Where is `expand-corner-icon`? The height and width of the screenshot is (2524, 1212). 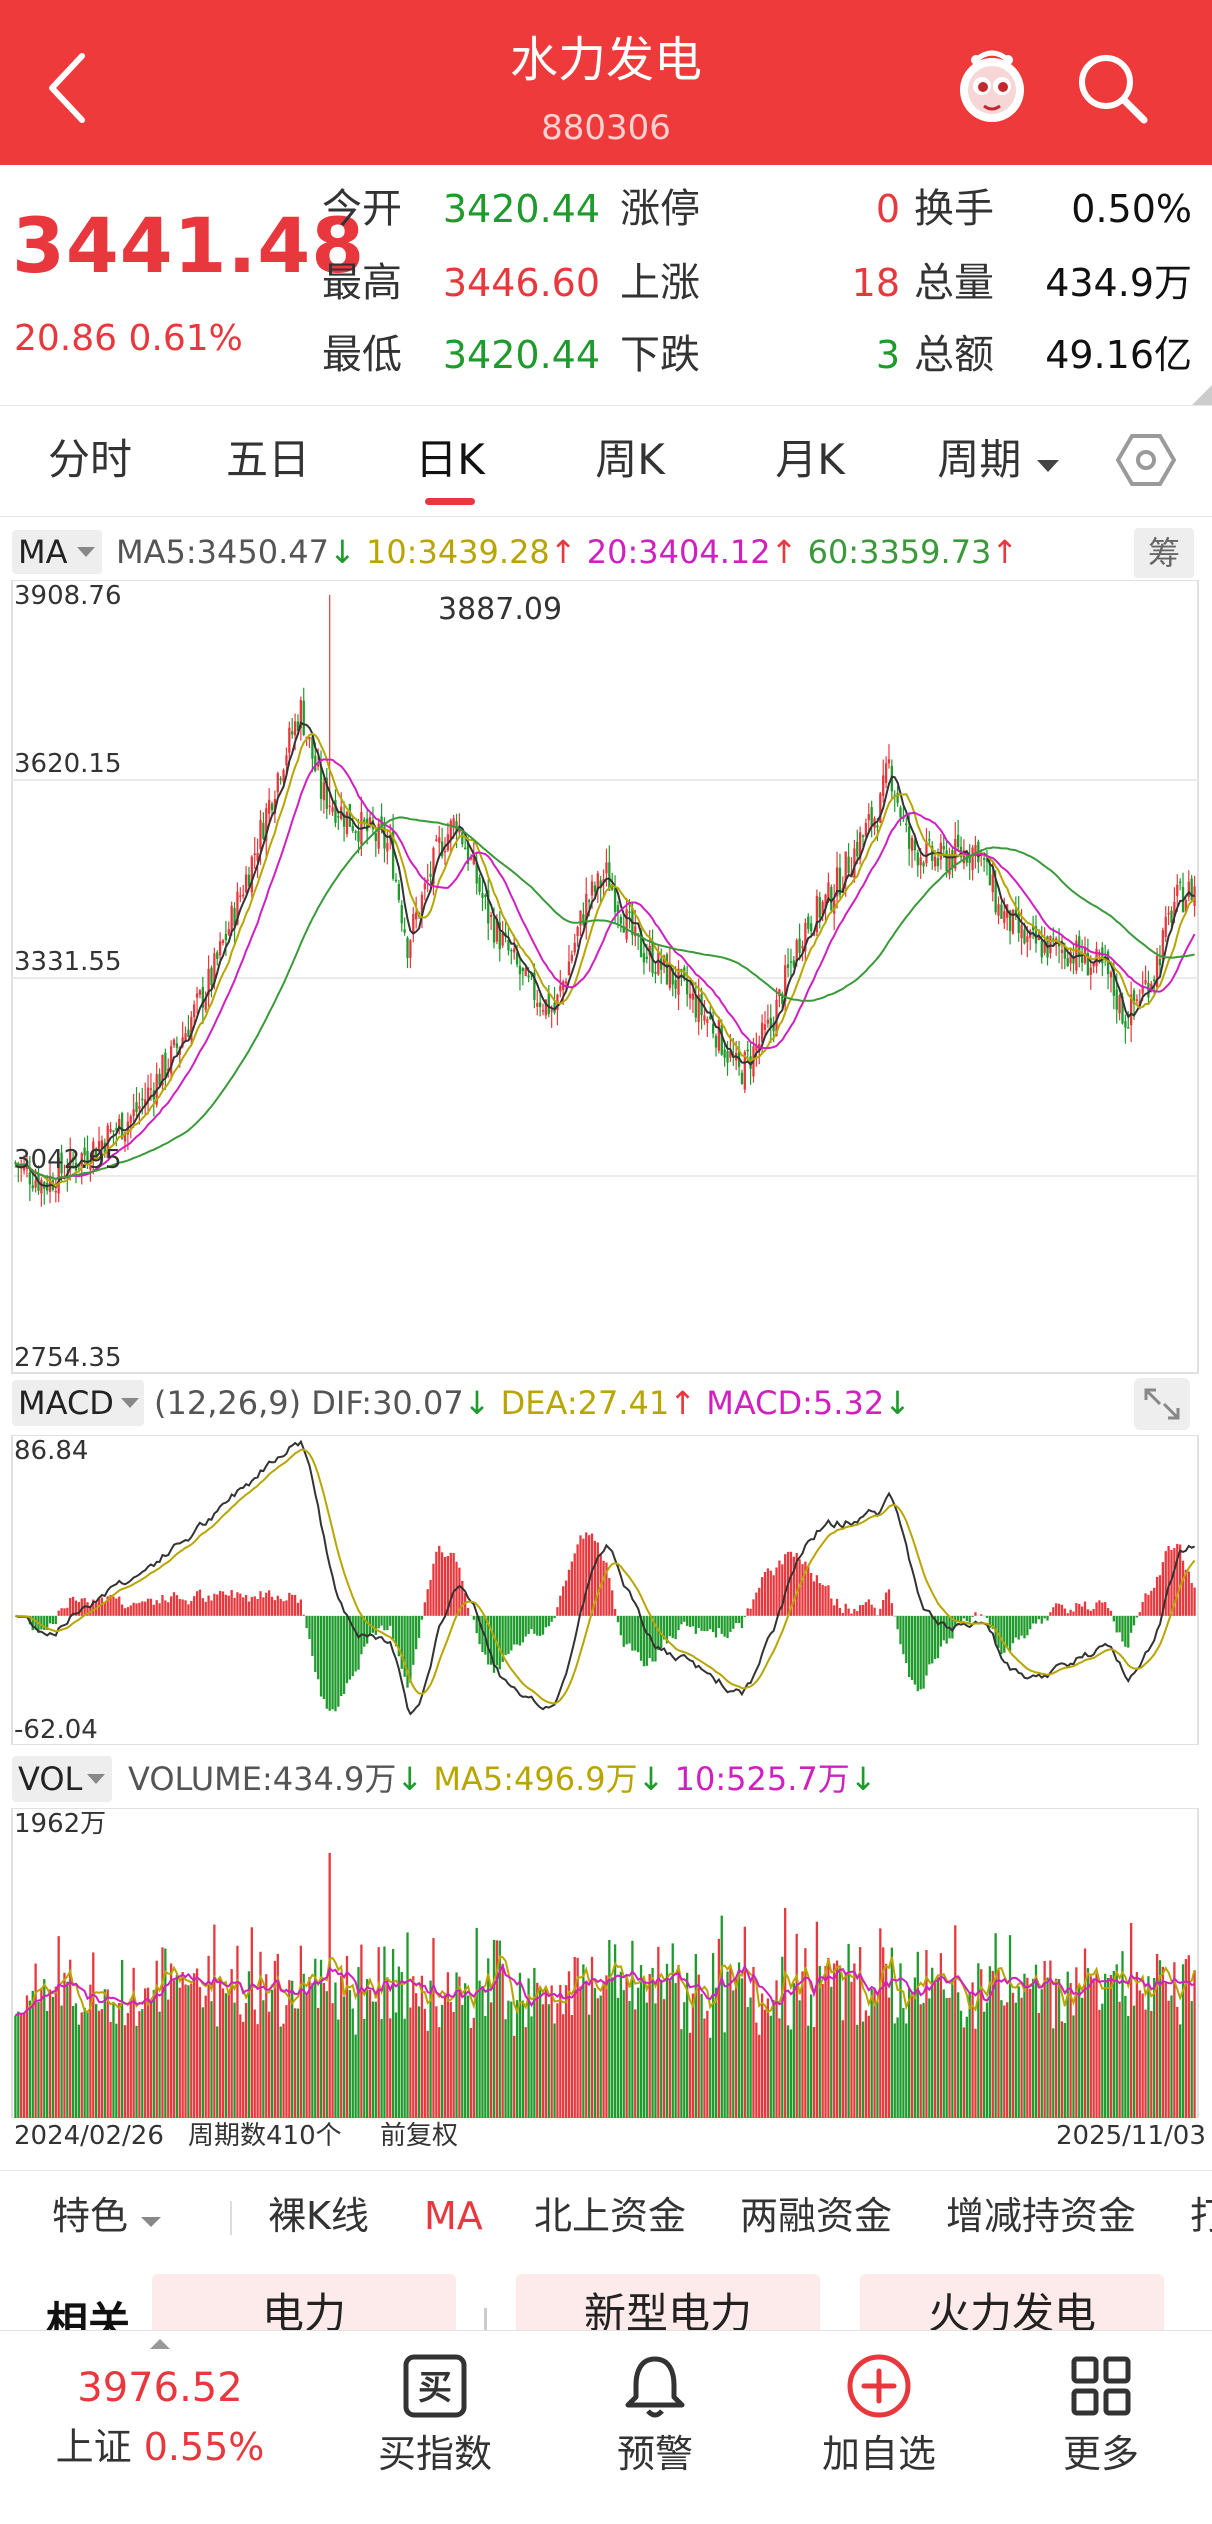 expand-corner-icon is located at coordinates (1202, 395).